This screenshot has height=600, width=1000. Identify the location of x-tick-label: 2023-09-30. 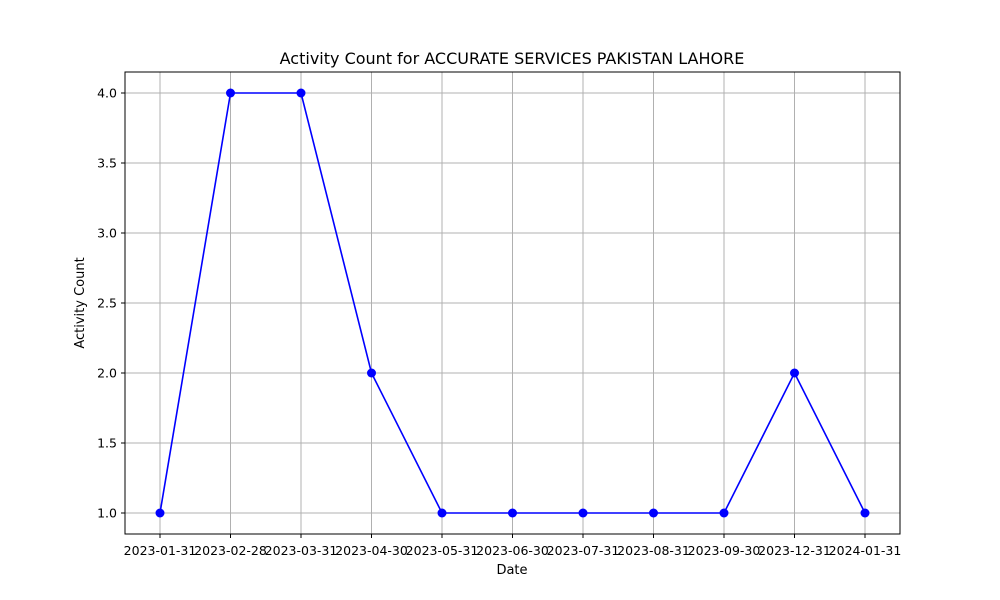
(724, 550).